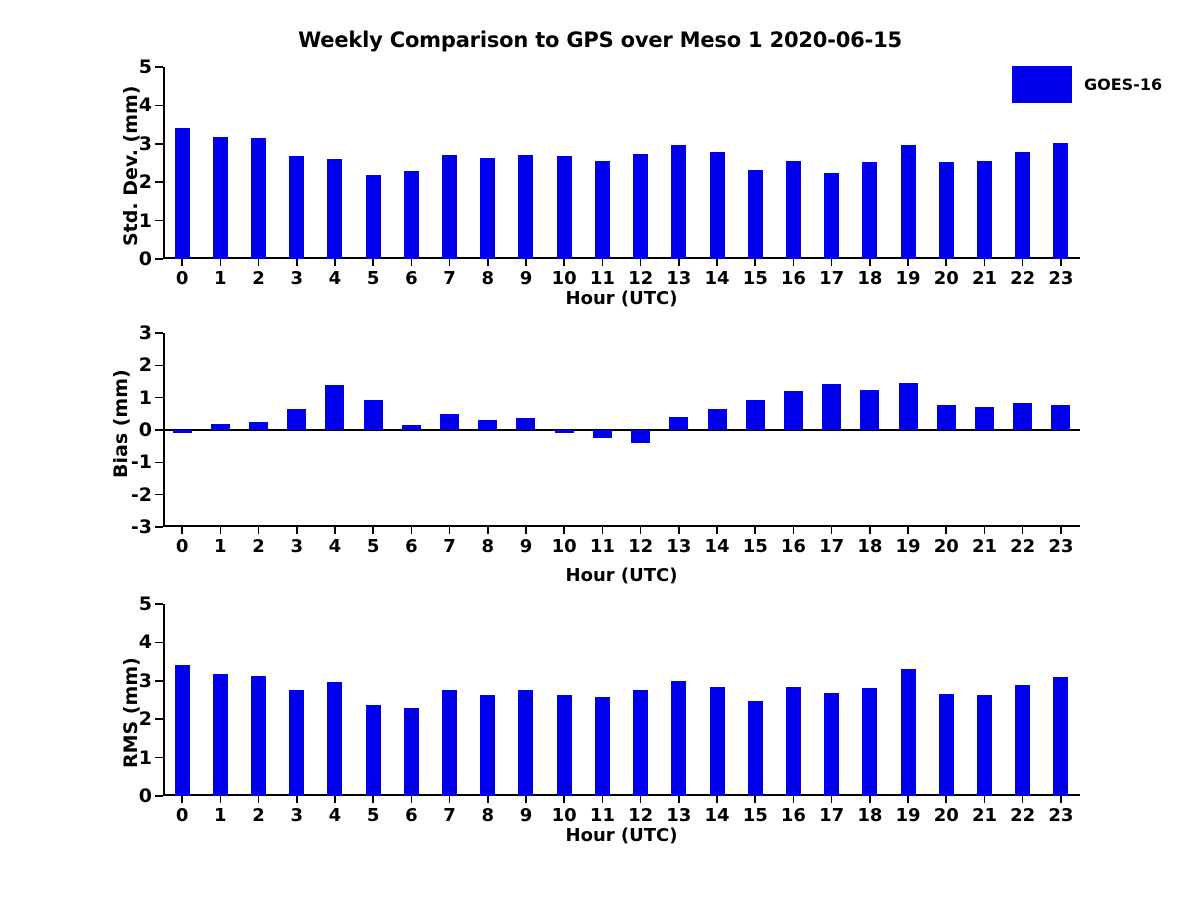  Describe the element at coordinates (145, 333) in the screenshot. I see `y-tick-label: 3` at that location.